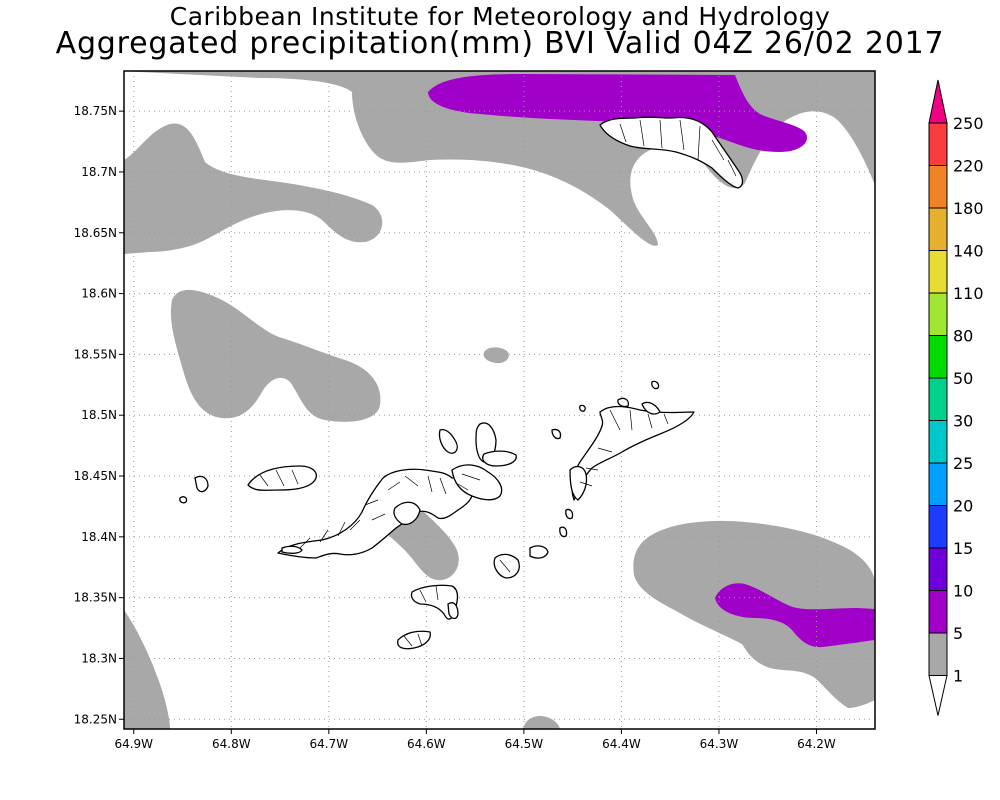 The image size is (1000, 800). I want to click on colorbar-label: 80, so click(963, 336).